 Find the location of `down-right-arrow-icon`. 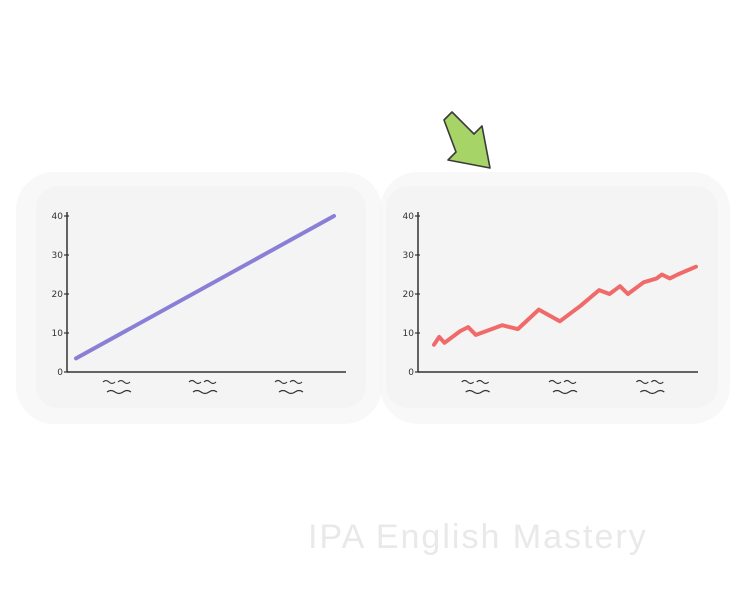

down-right-arrow-icon is located at coordinates (467, 140).